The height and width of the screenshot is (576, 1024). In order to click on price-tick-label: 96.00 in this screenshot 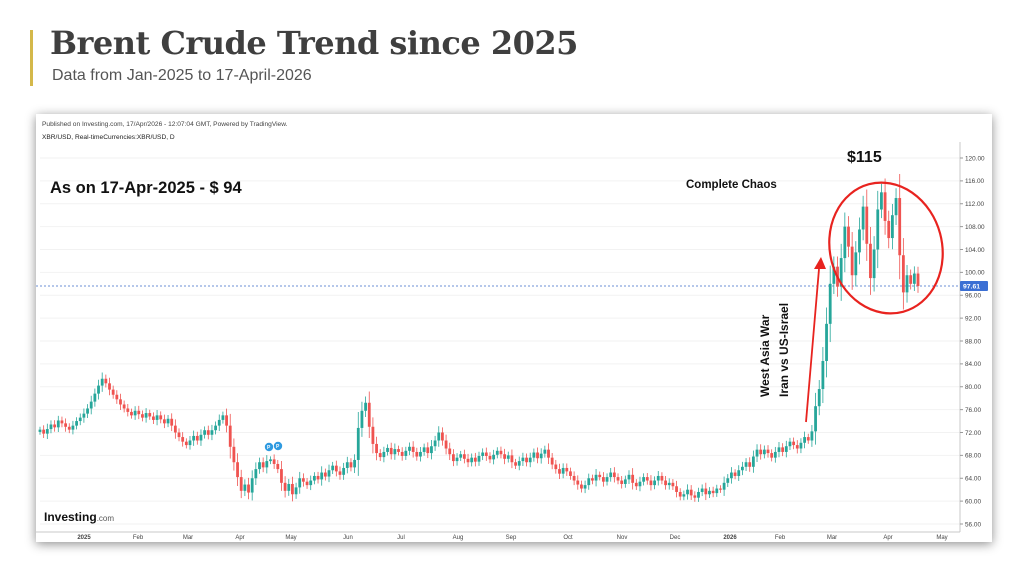, I will do `click(973, 296)`.